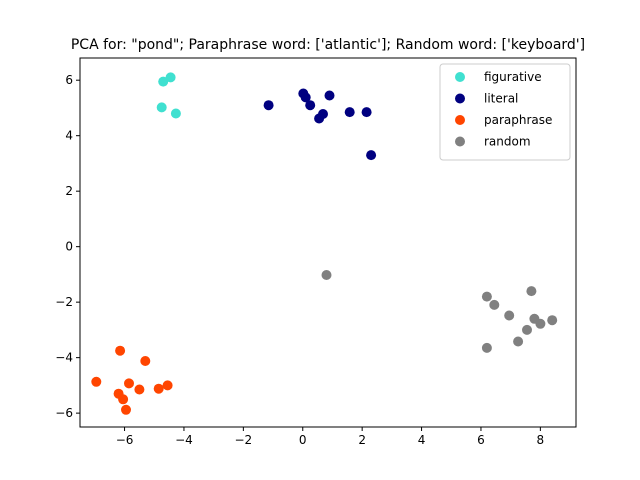 This screenshot has height=480, width=640. Describe the element at coordinates (69, 191) in the screenshot. I see `y-tick-label: 2` at that location.